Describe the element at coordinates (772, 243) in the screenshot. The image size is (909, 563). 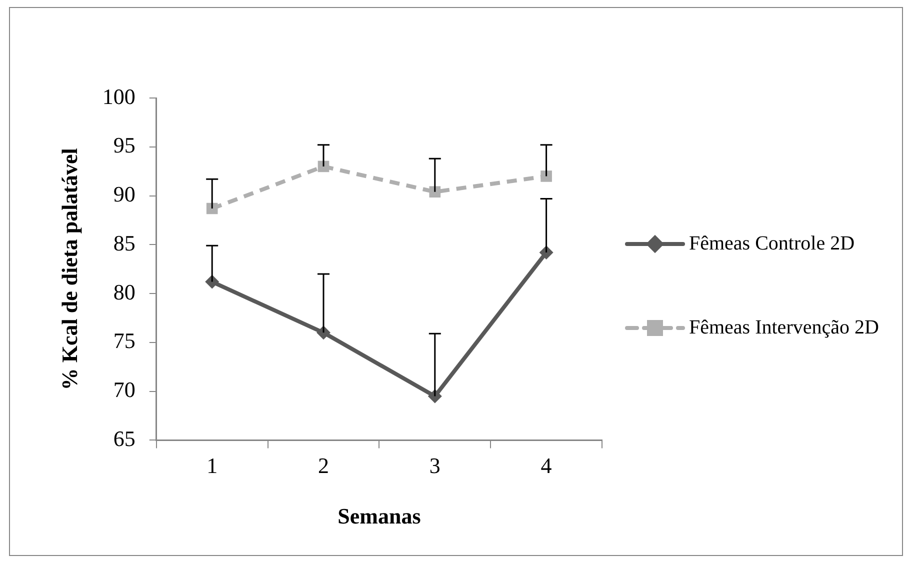
I see `legend-label: Fêmeas Controle 2D` at that location.